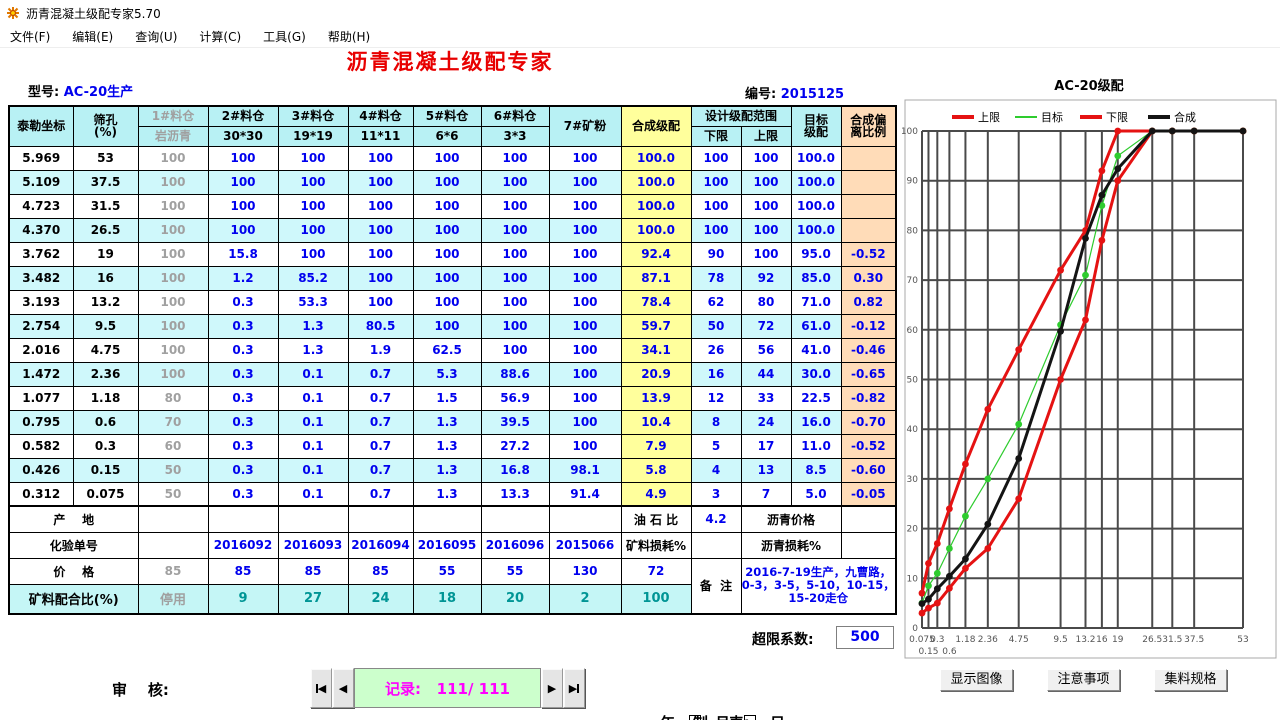 The image size is (1280, 720). Describe the element at coordinates (243, 278) in the screenshot. I see `bin-cell: 1.2` at that location.